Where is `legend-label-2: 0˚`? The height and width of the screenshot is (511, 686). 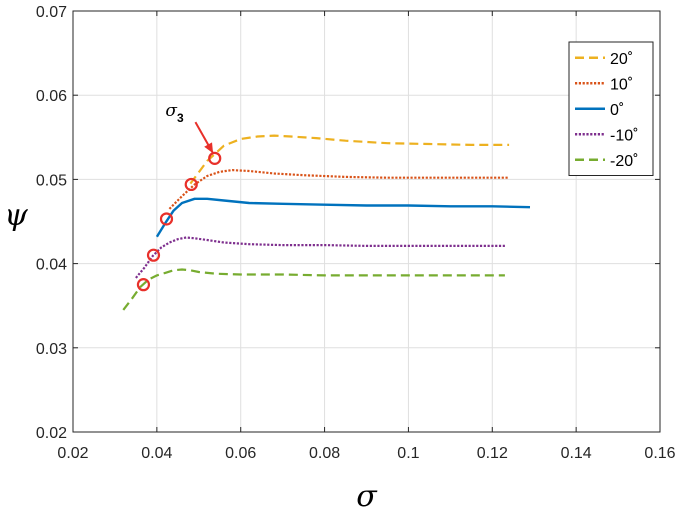 legend-label-2: 0˚ is located at coordinates (617, 110).